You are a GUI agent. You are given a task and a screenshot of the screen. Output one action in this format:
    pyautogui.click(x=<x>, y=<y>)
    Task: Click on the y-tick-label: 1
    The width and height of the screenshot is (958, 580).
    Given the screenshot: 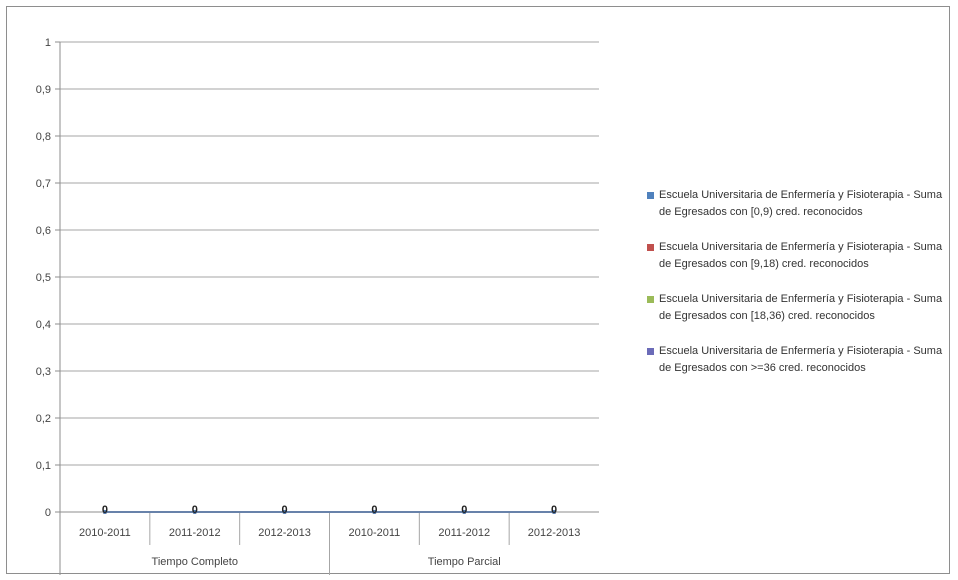 What is the action you would take?
    pyautogui.click(x=48, y=43)
    